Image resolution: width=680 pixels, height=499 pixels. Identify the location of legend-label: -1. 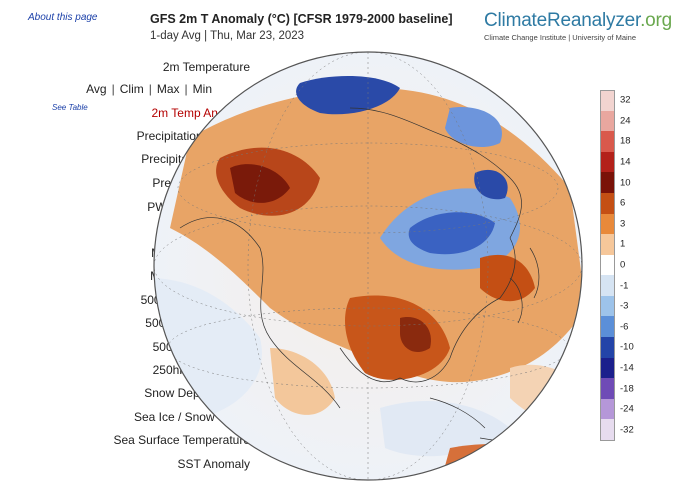
(624, 286).